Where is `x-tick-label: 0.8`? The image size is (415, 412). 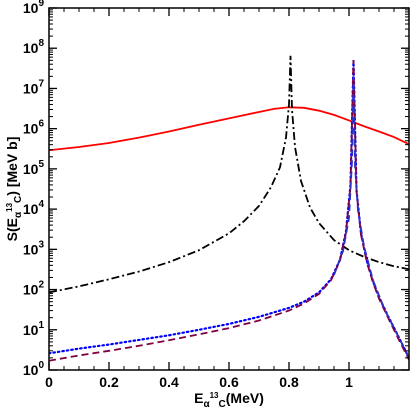
x-tick-label: 0.8 is located at coordinates (289, 382).